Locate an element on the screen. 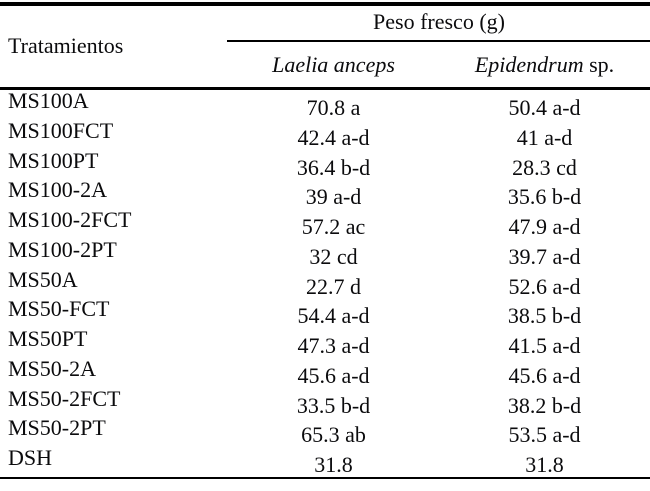 This screenshot has width=650, height=491. table-row: MS100-2PT 32 cd 39.7 a-d is located at coordinates (325, 252).